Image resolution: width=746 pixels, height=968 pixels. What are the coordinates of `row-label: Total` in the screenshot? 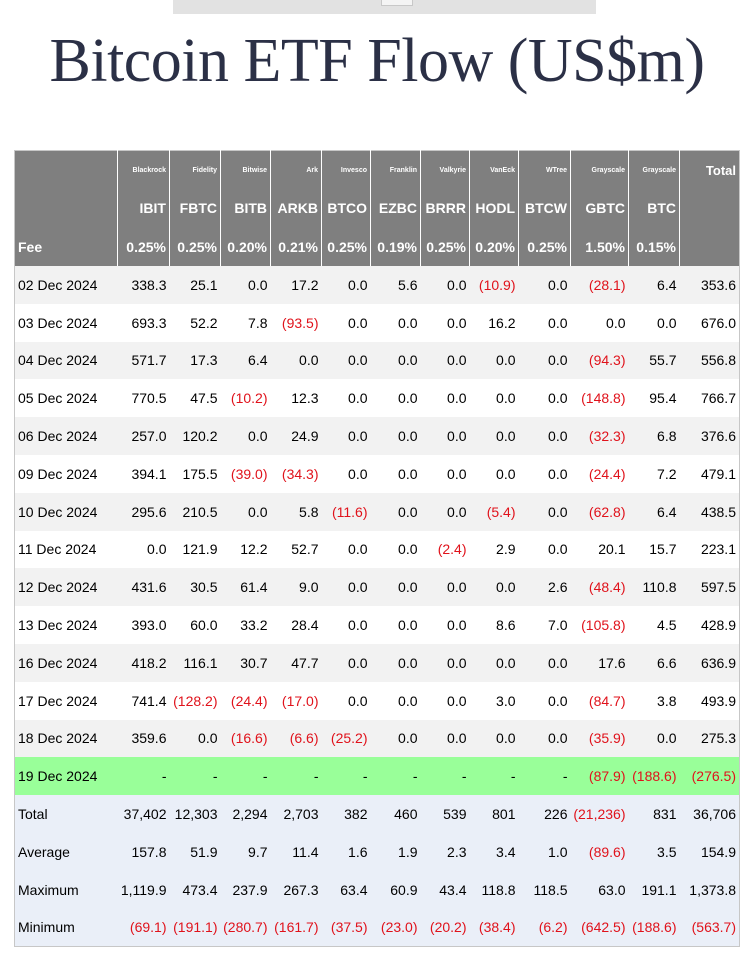 It's located at (66, 814).